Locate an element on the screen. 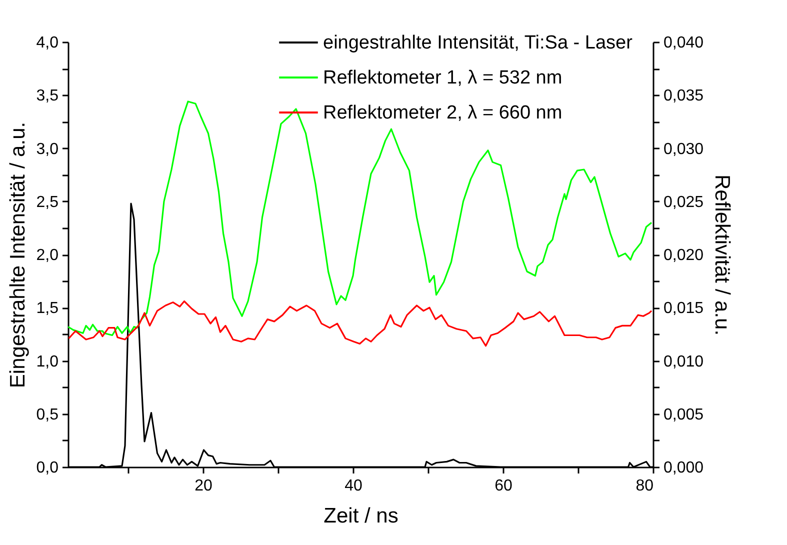  y-tick-label: 1,0 is located at coordinates (47, 361).